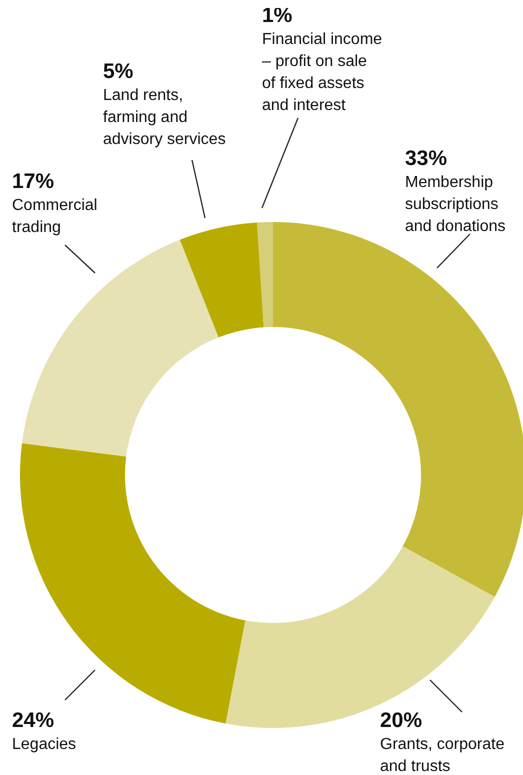  What do you see at coordinates (33, 720) in the screenshot?
I see `data-label: 24%` at bounding box center [33, 720].